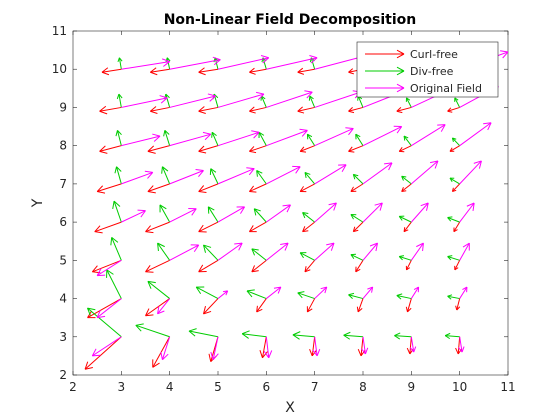  I want to click on legend-label: Div-free, so click(432, 71).